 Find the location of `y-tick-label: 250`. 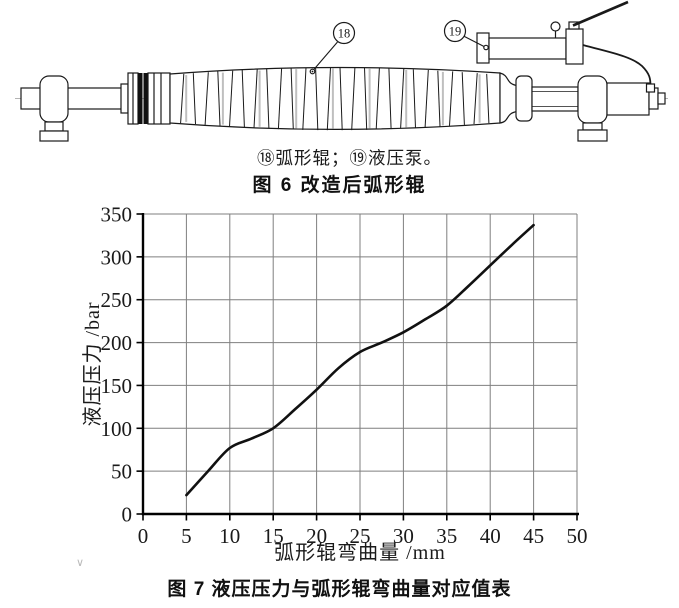

y-tick-label: 250 is located at coordinates (117, 300).